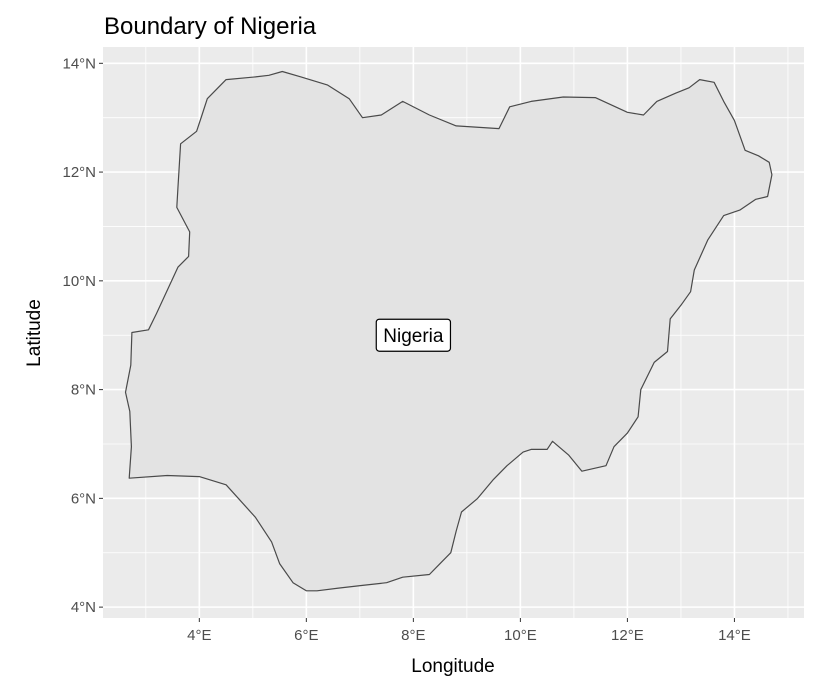 This screenshot has height=688, width=835. I want to click on chart-title: Boundary of Nigeria, so click(210, 26).